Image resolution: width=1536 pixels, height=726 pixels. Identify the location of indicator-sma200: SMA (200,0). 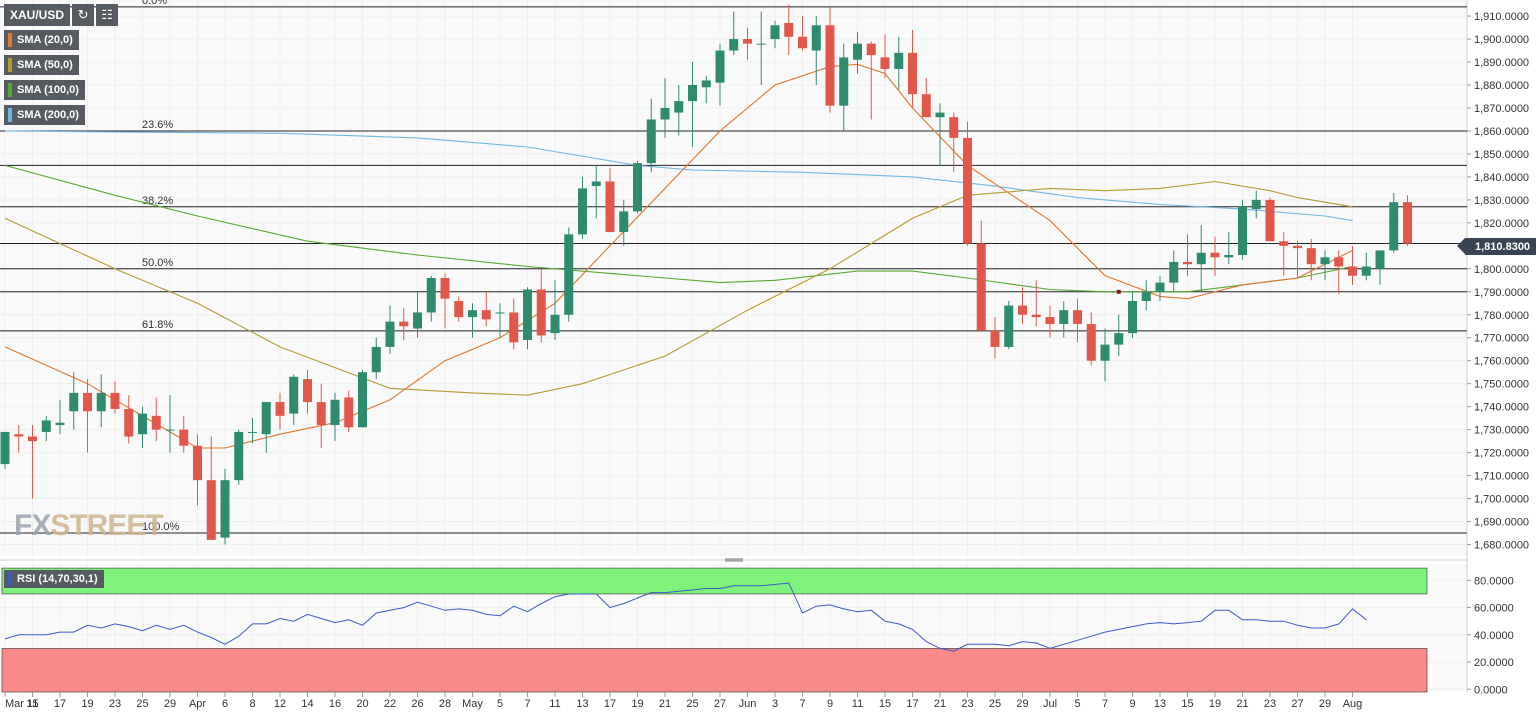
(44, 115).